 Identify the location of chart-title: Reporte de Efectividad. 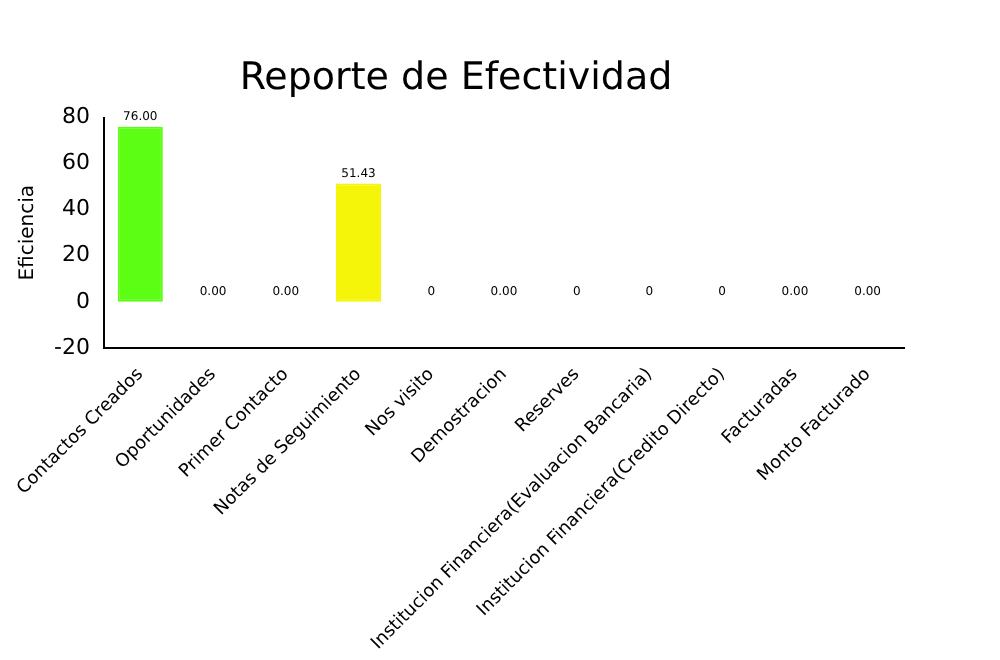
(456, 76).